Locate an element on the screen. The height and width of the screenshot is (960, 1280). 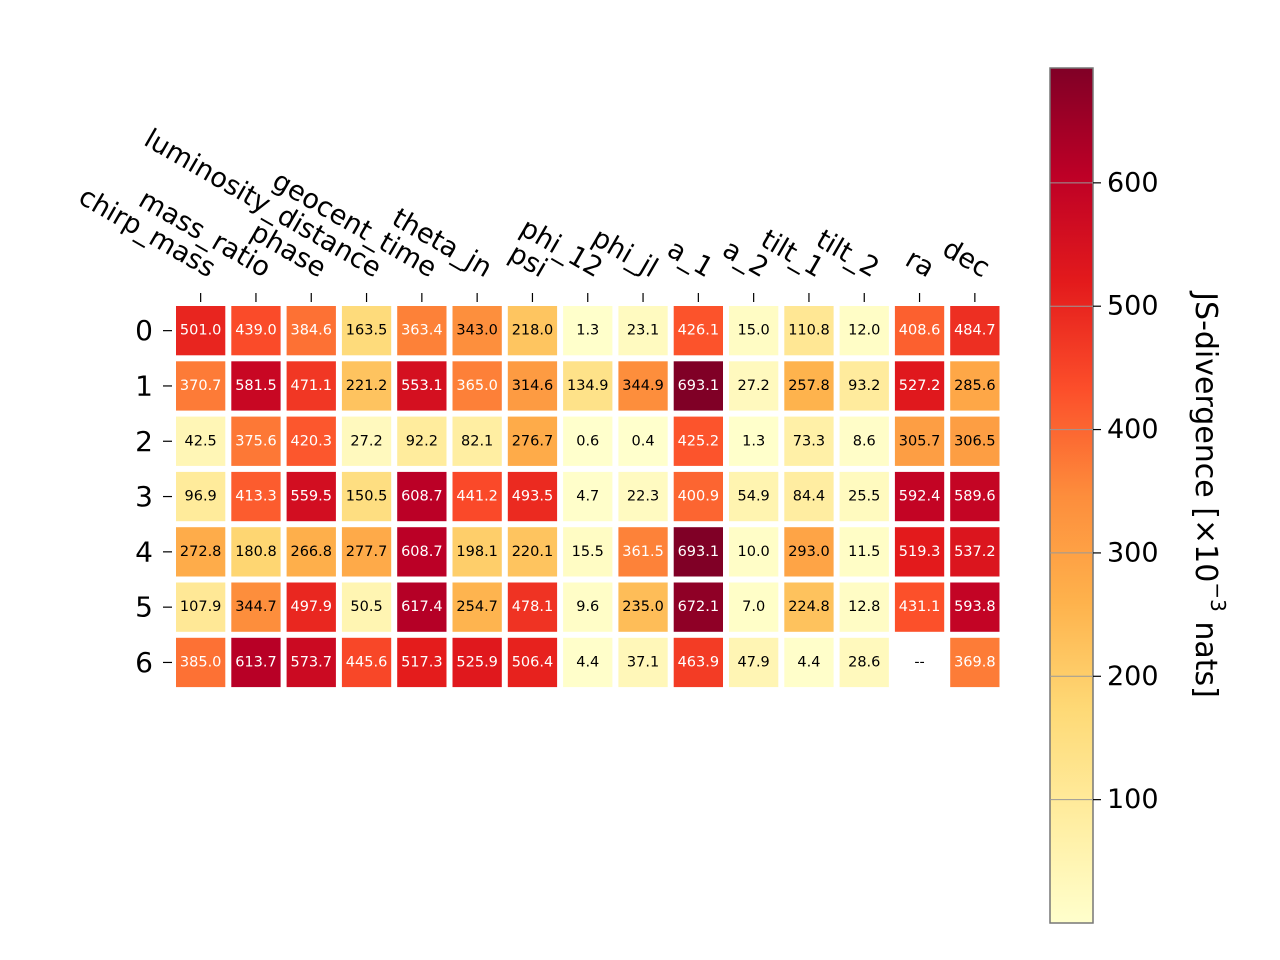
cell-value-label: 82.1 is located at coordinates (477, 441).